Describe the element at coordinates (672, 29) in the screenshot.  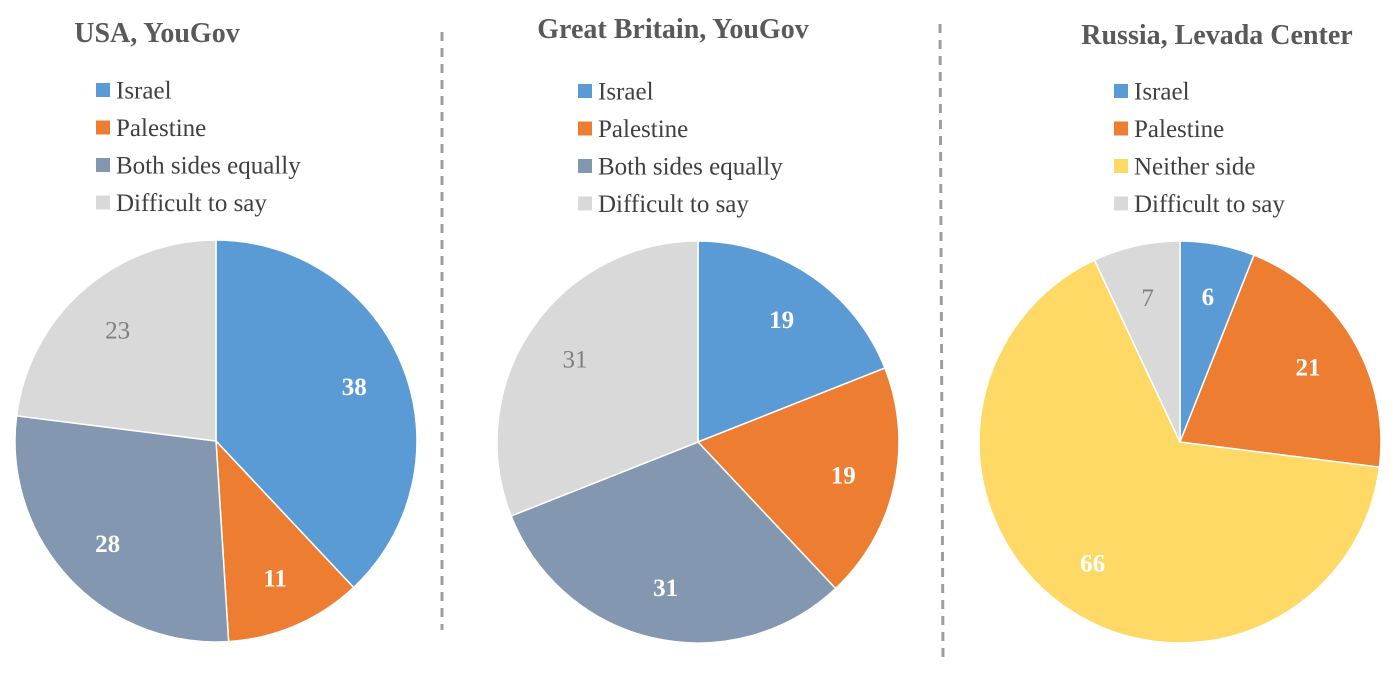
I see `chart-title: Great Britain, YouGov` at that location.